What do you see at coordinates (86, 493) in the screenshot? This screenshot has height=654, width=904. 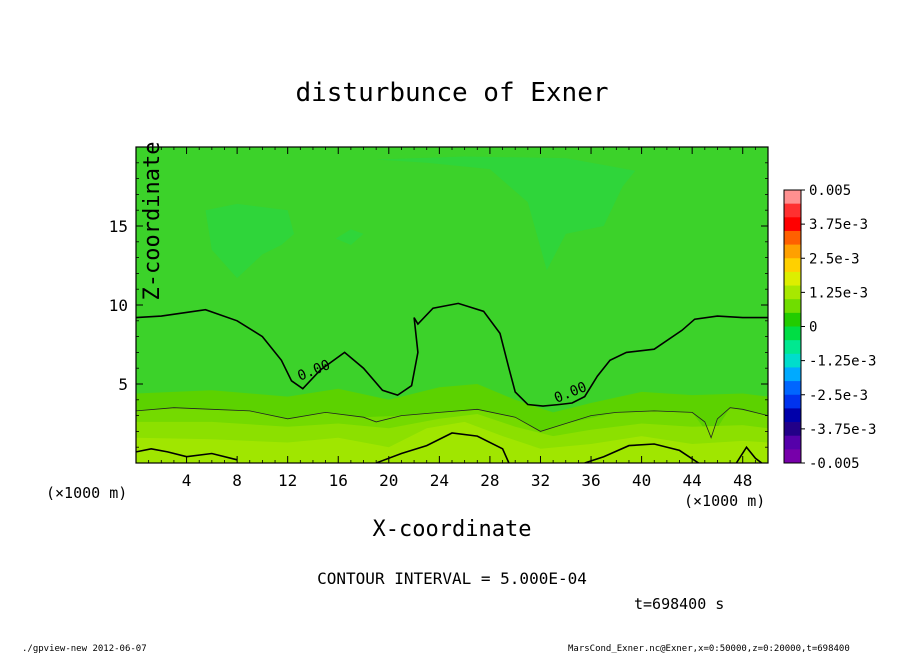 I see `y-axis-unit: (×1000 m)` at bounding box center [86, 493].